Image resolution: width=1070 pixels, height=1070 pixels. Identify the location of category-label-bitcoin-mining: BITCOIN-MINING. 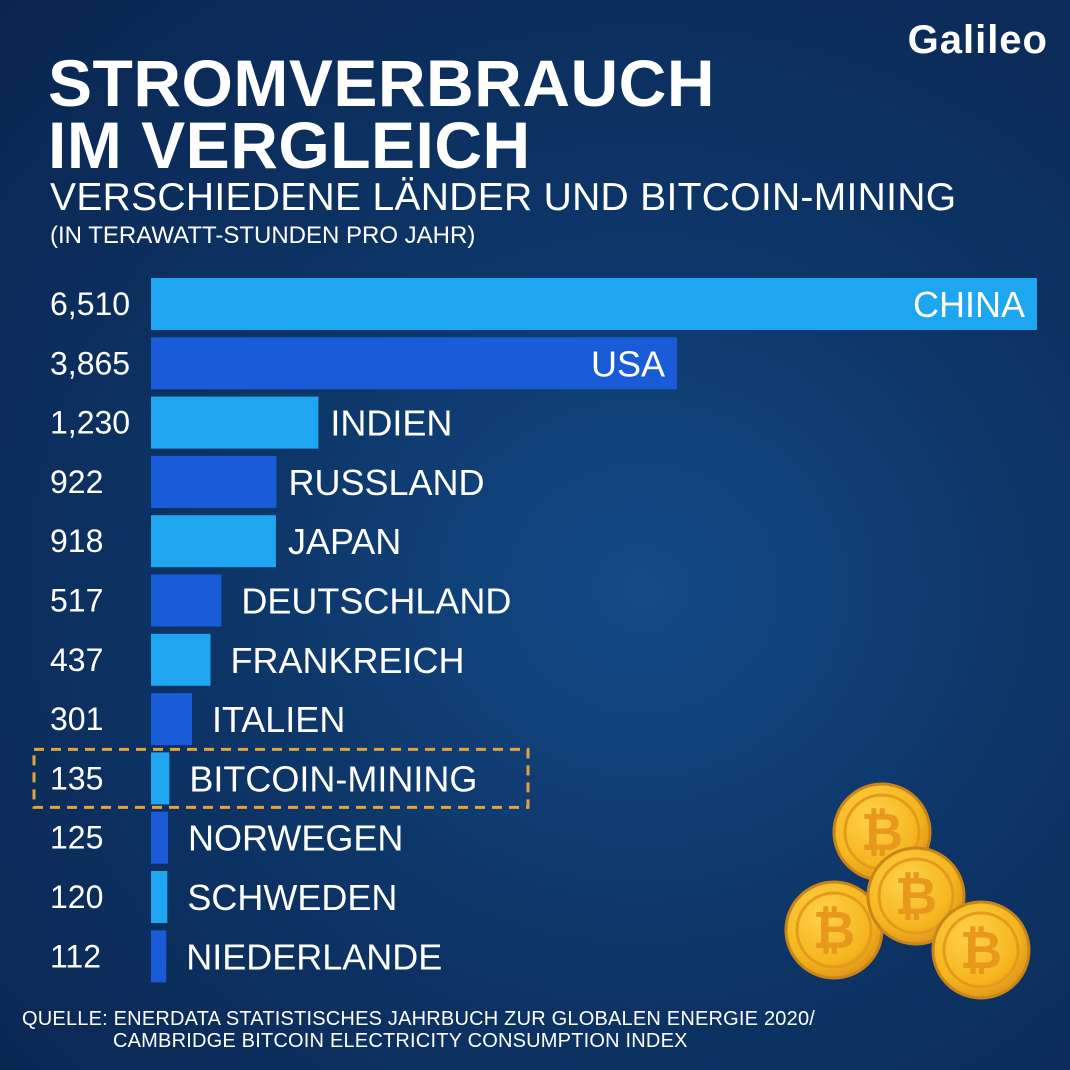
(333, 778).